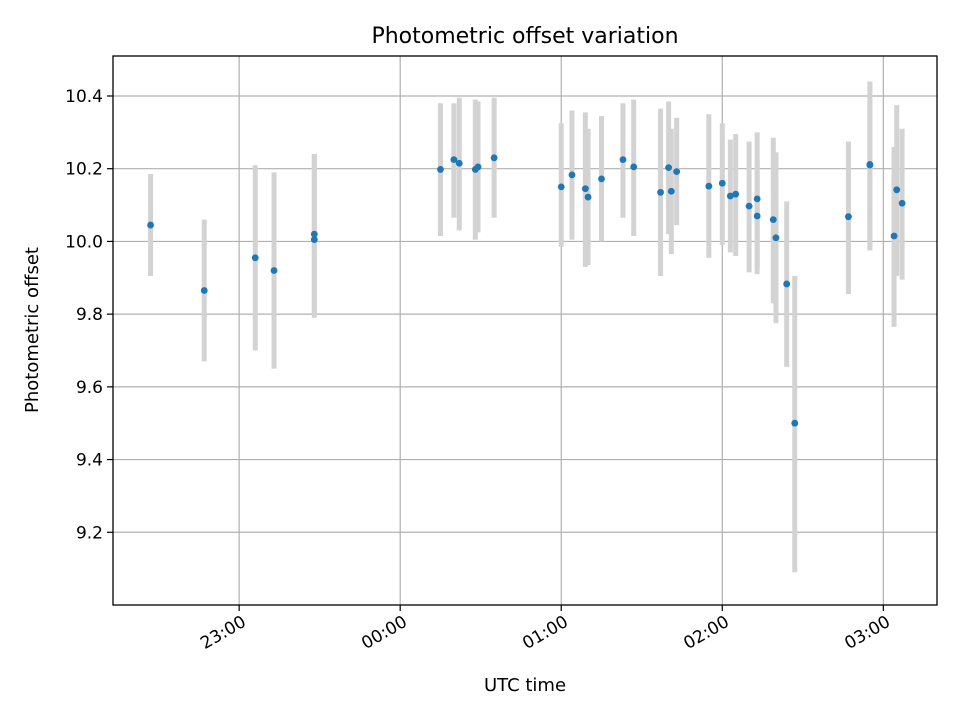  Describe the element at coordinates (84, 97) in the screenshot. I see `y-tick-label: 10.4` at that location.